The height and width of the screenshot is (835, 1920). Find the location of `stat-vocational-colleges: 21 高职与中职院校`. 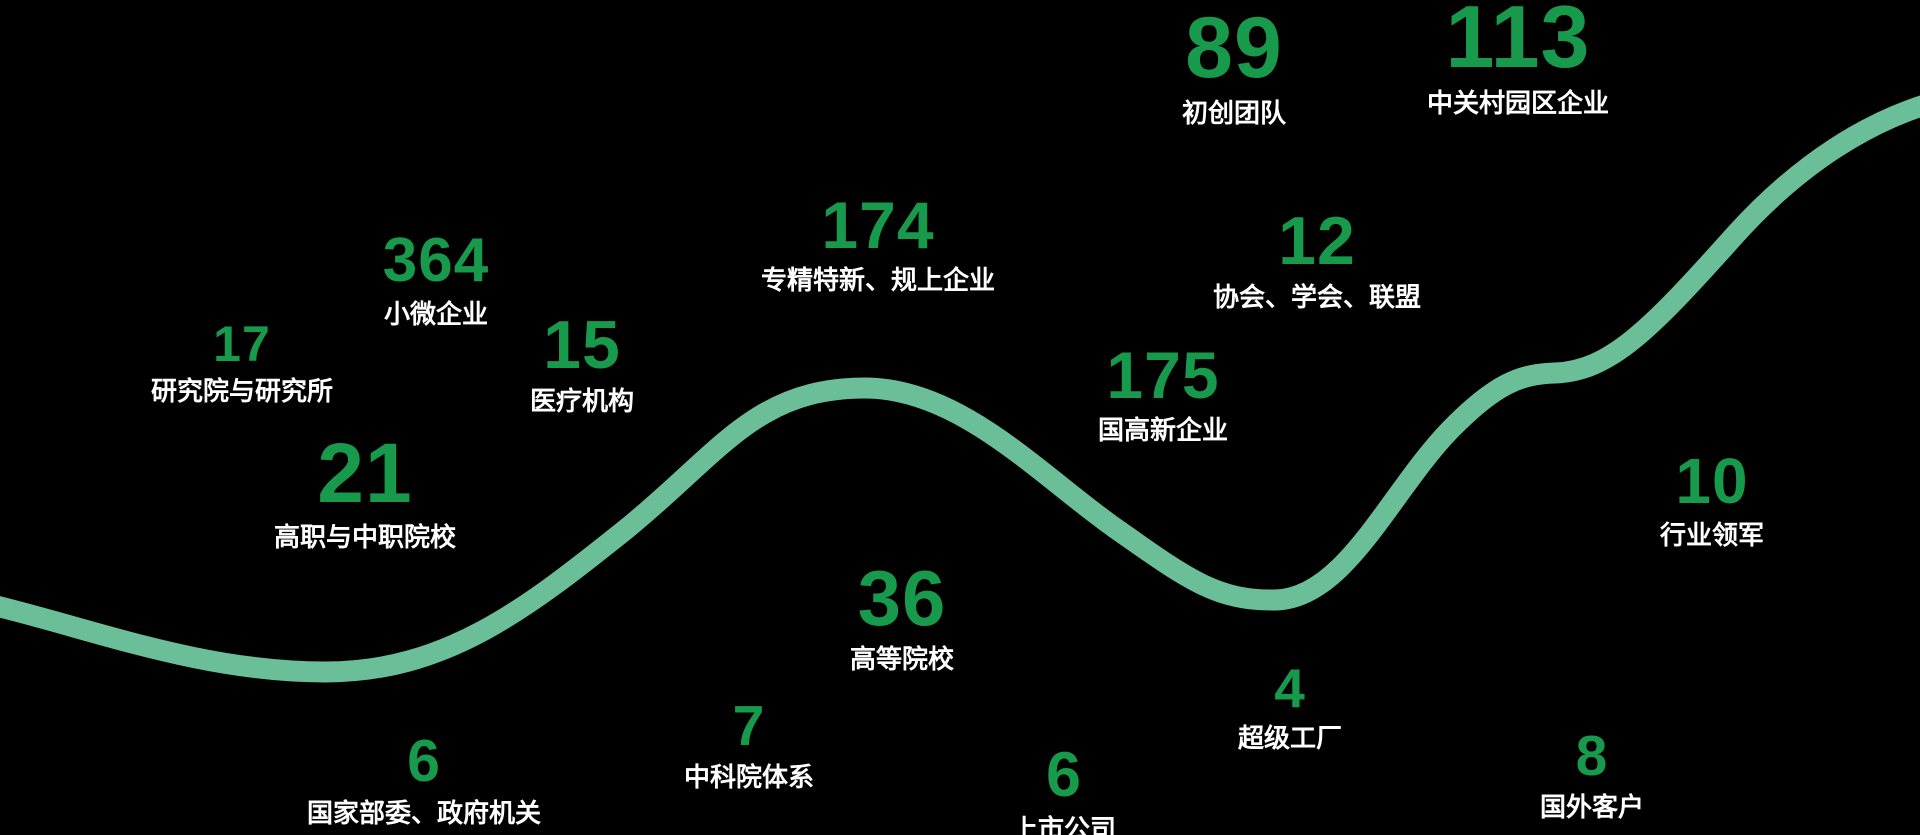

stat-vocational-colleges: 21 高职与中职院校 is located at coordinates (365, 492).